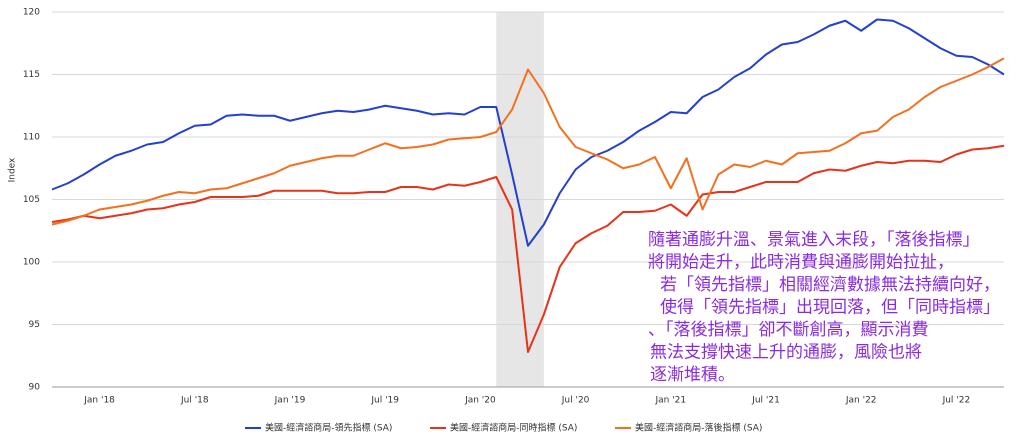 The image size is (1024, 442). What do you see at coordinates (801, 263) in the screenshot?
I see `annotation: 將開始走升，此時消費與通膨開始拉扯，` at bounding box center [801, 263].